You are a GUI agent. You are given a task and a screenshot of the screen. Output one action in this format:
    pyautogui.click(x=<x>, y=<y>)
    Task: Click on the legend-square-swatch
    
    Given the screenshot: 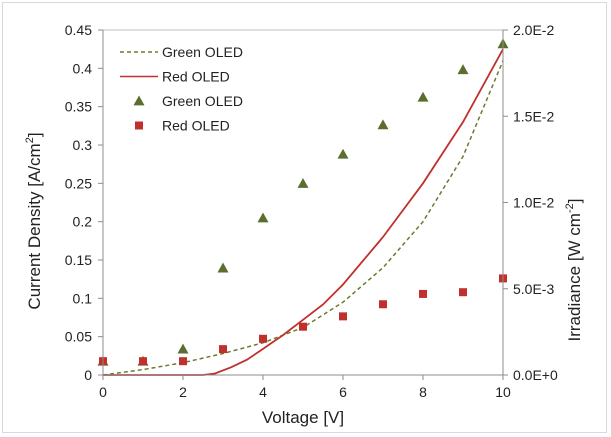 What is the action you would take?
    pyautogui.click(x=139, y=125)
    